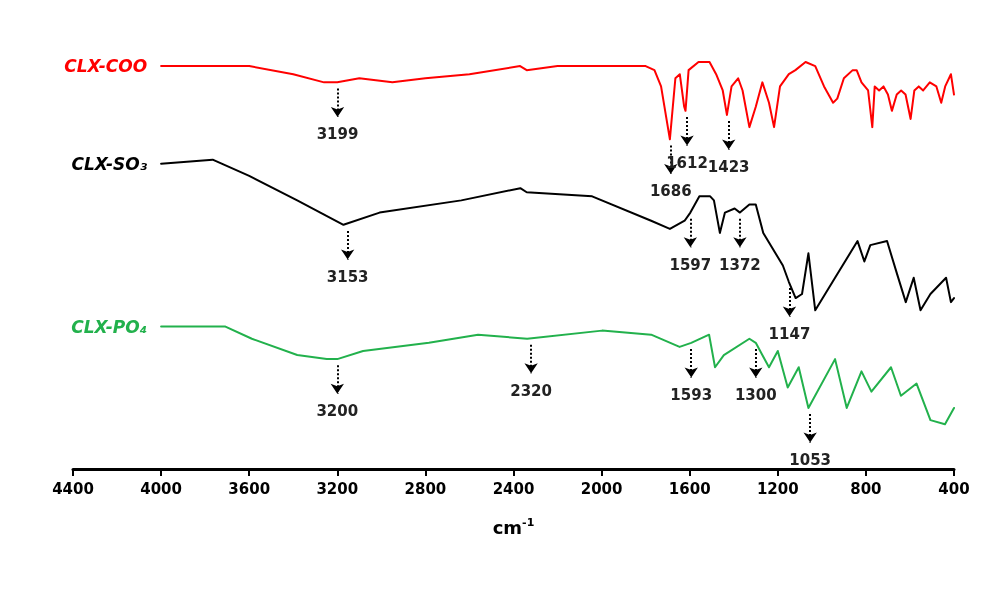 The width and height of the screenshot is (1006, 602). I want to click on annotation: 1147, so click(789, 333).